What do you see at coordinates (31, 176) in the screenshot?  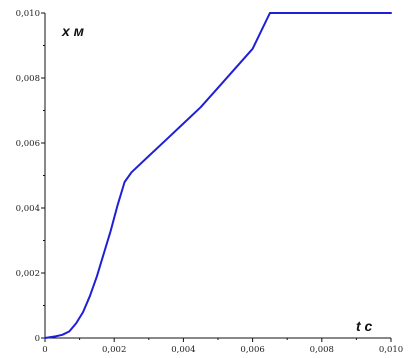 I see `y-axis: 0 0,002 0,004 0,006 0,008 0,010` at bounding box center [31, 176].